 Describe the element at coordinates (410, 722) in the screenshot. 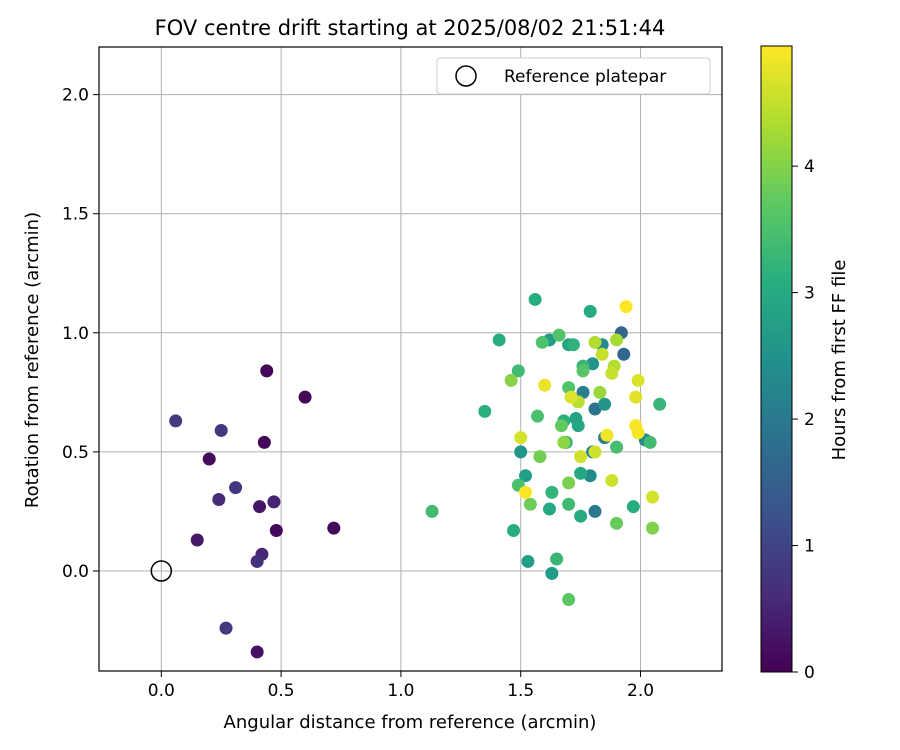

I see `x-axis-label: Angular distance from reference (arcmin)` at that location.